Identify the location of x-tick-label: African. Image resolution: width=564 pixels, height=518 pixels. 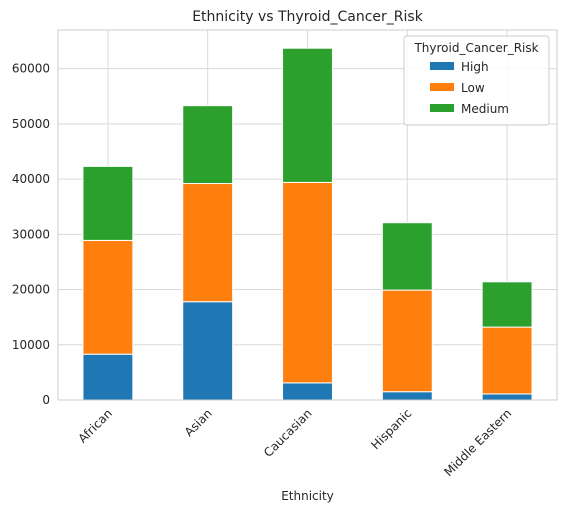
(95, 425).